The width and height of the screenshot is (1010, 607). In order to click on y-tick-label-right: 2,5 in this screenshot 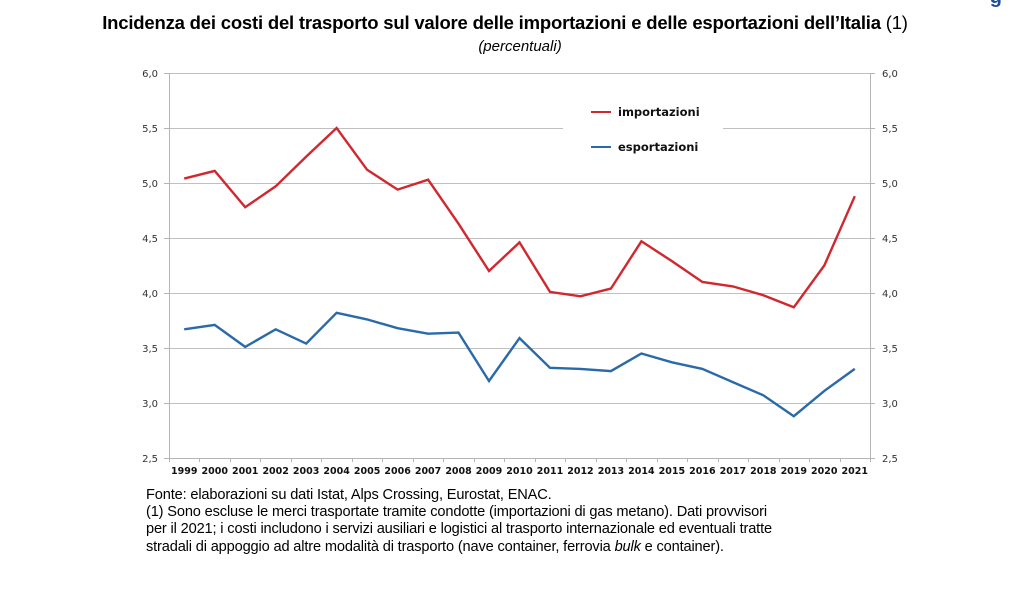, I will do `click(890, 459)`.